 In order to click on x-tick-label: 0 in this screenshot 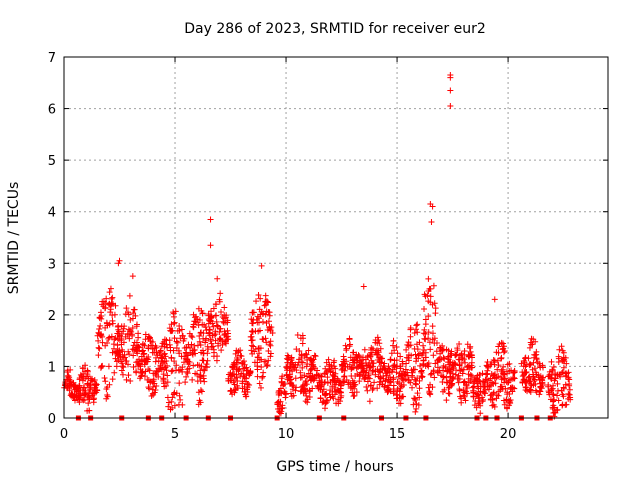, I will do `click(64, 434)`.